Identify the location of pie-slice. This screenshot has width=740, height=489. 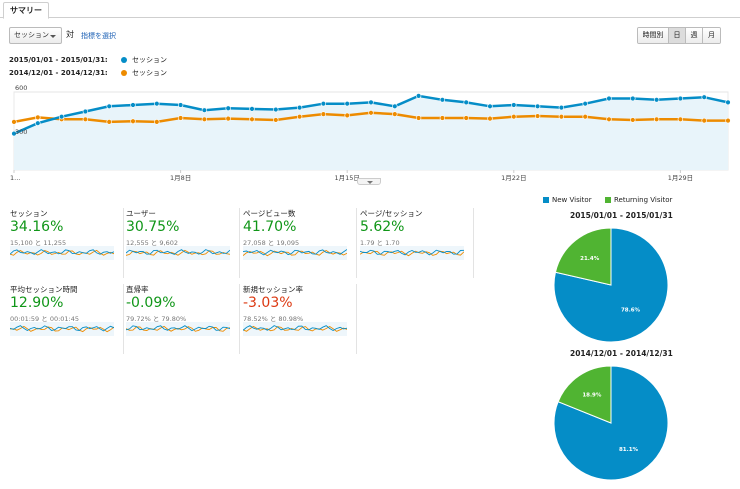
(584, 394).